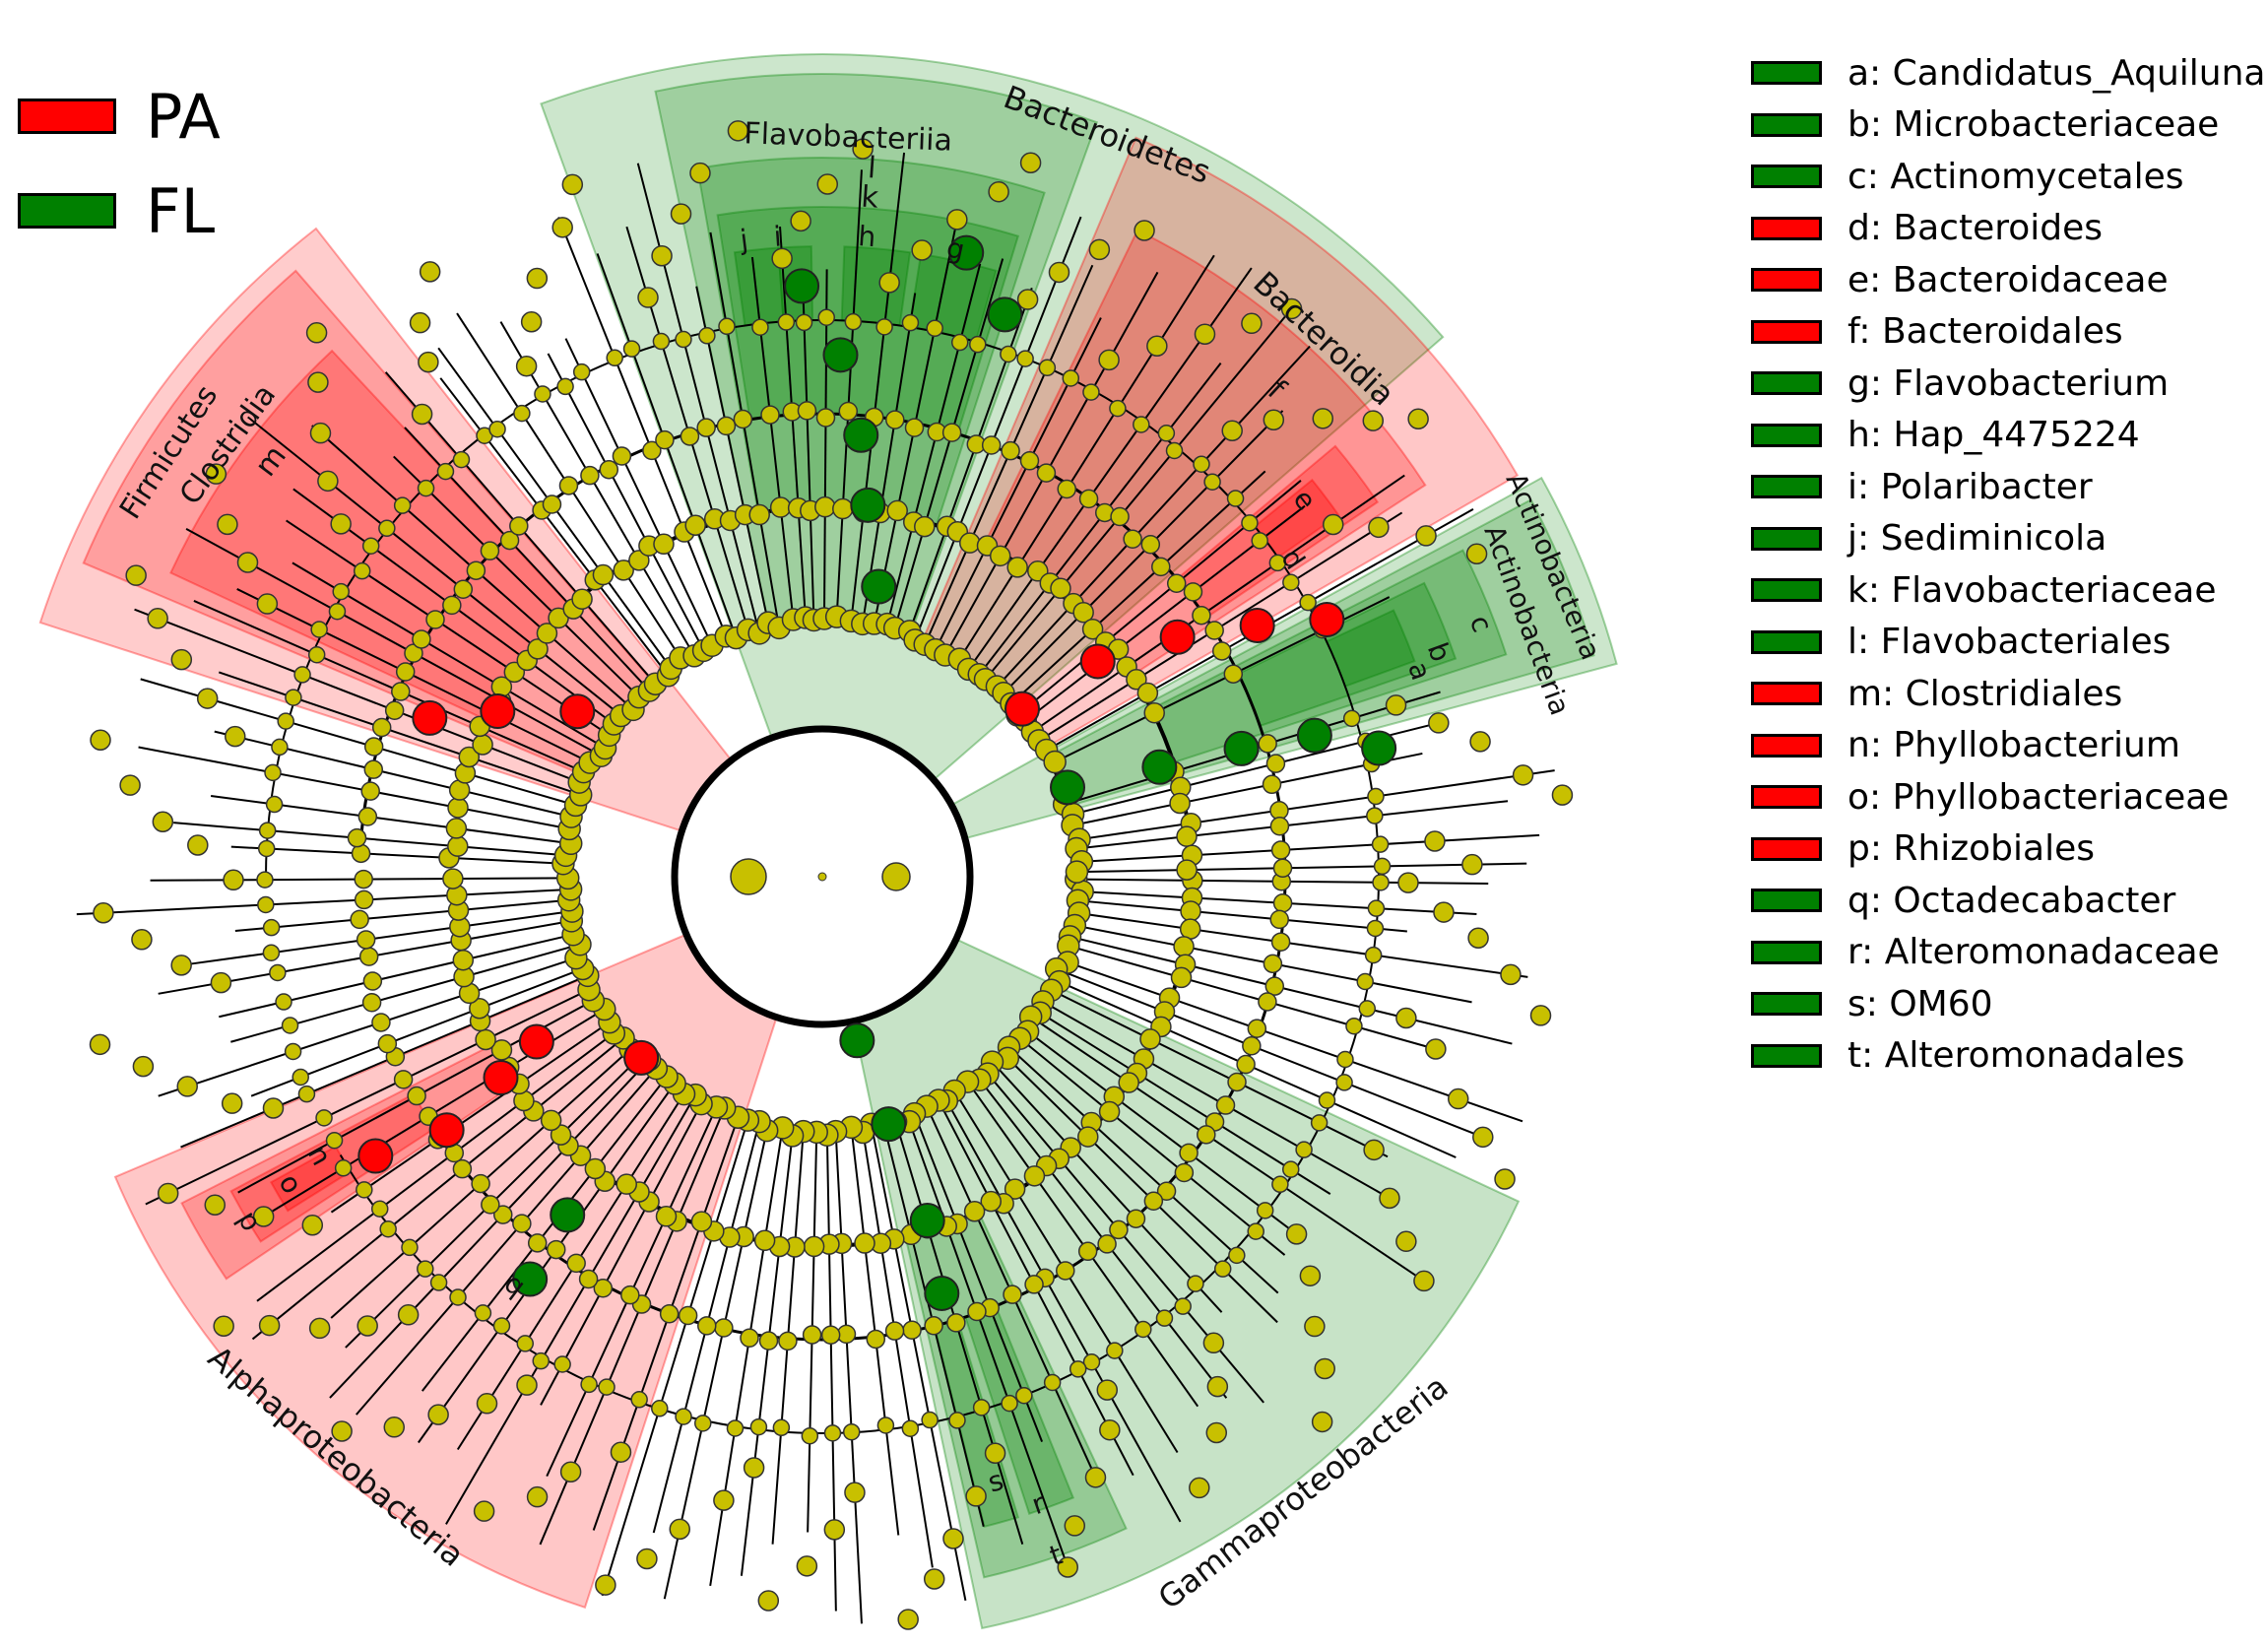 The width and height of the screenshot is (2268, 1647). Describe the element at coordinates (119, 163) in the screenshot. I see `group-legend: PA FL` at that location.